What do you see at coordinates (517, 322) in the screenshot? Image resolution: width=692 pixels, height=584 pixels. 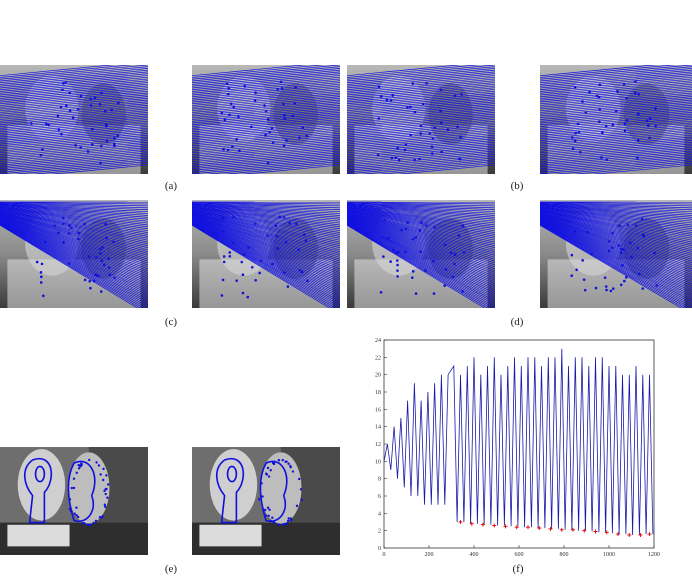 I see `caption-d: (d)` at bounding box center [517, 322].